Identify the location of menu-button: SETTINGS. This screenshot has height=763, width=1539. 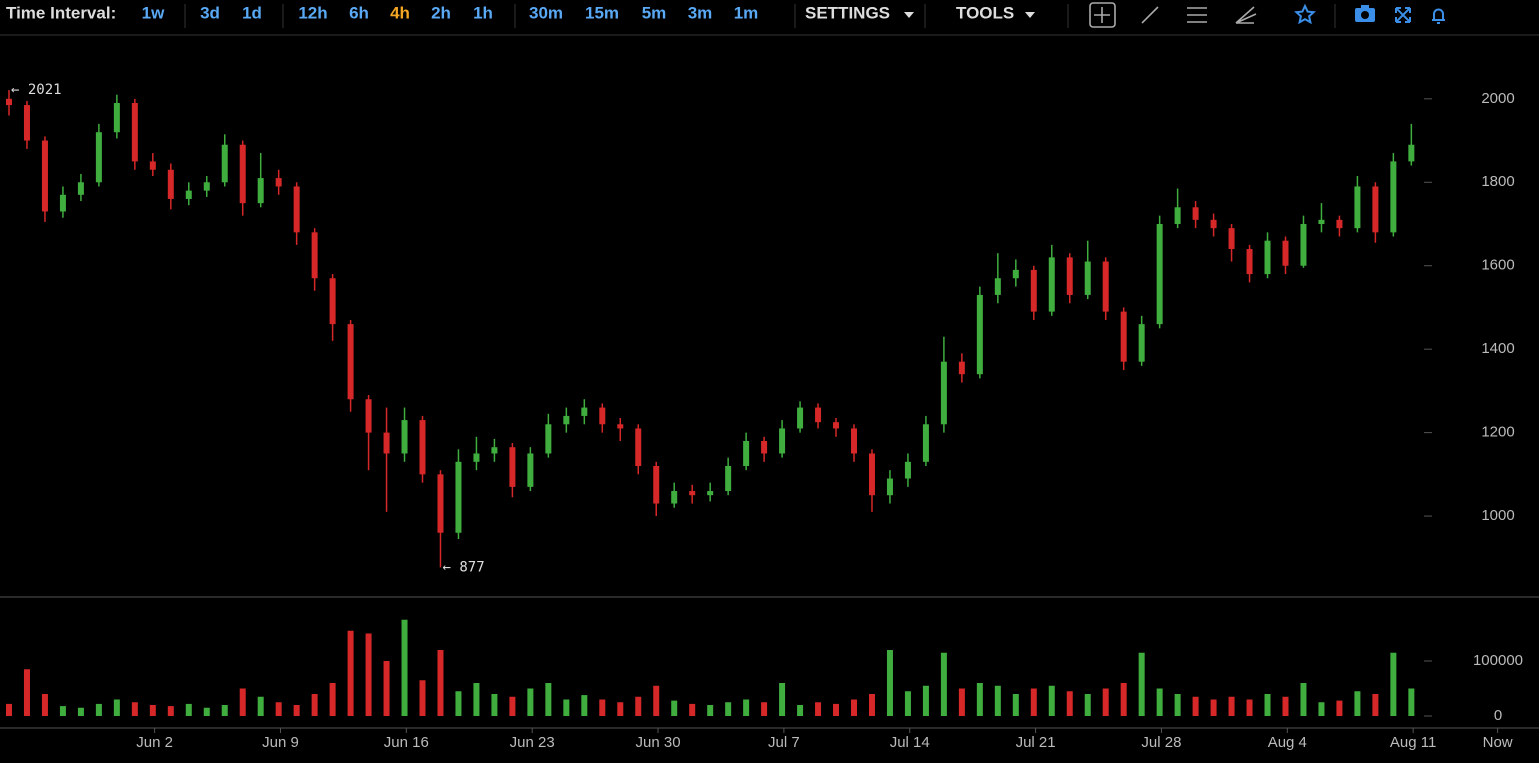
(847, 12).